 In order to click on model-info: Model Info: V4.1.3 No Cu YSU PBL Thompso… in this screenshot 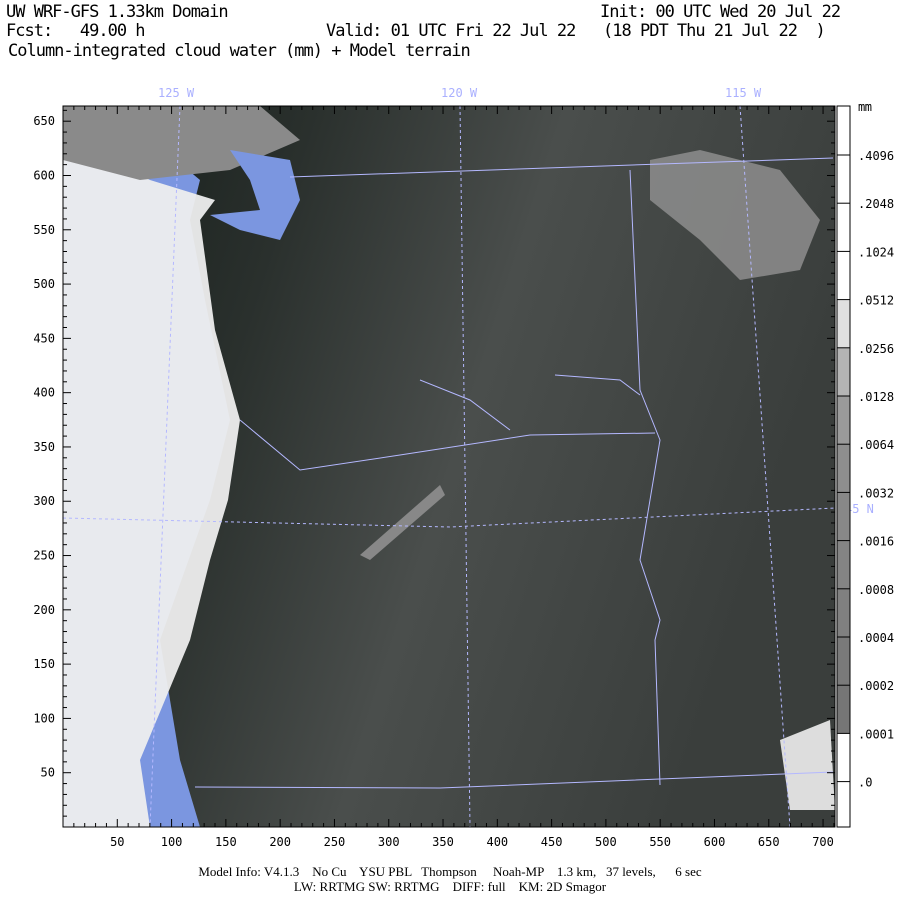, I will do `click(450, 871)`.